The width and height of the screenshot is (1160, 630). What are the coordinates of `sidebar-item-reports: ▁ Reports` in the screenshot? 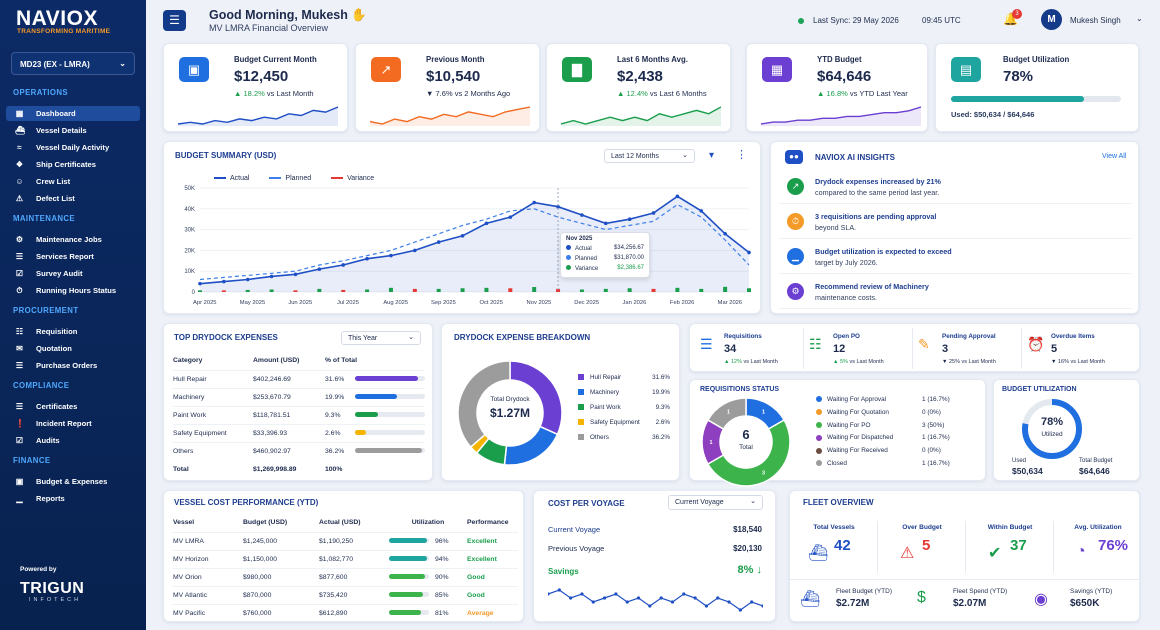 It's located at (73, 498).